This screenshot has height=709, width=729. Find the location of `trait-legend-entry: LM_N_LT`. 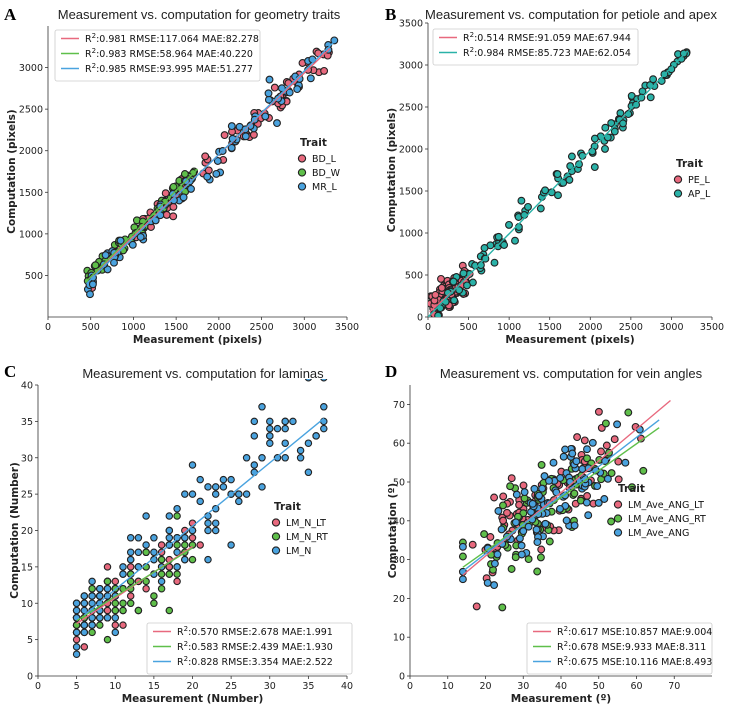

trait-legend-entry: LM_N_LT is located at coordinates (306, 523).